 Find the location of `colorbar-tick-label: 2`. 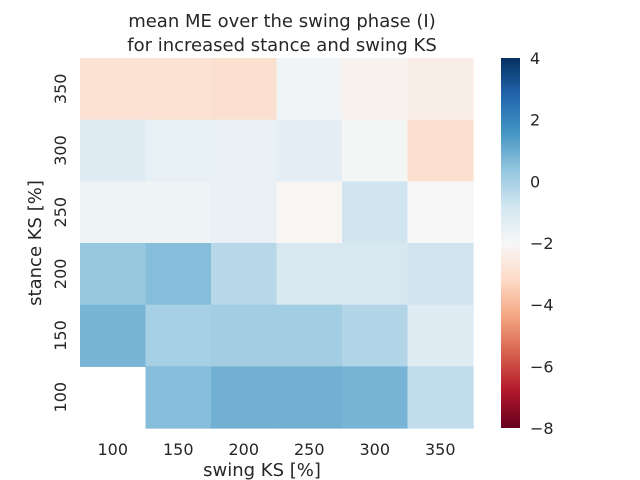

colorbar-tick-label: 2 is located at coordinates (535, 120).